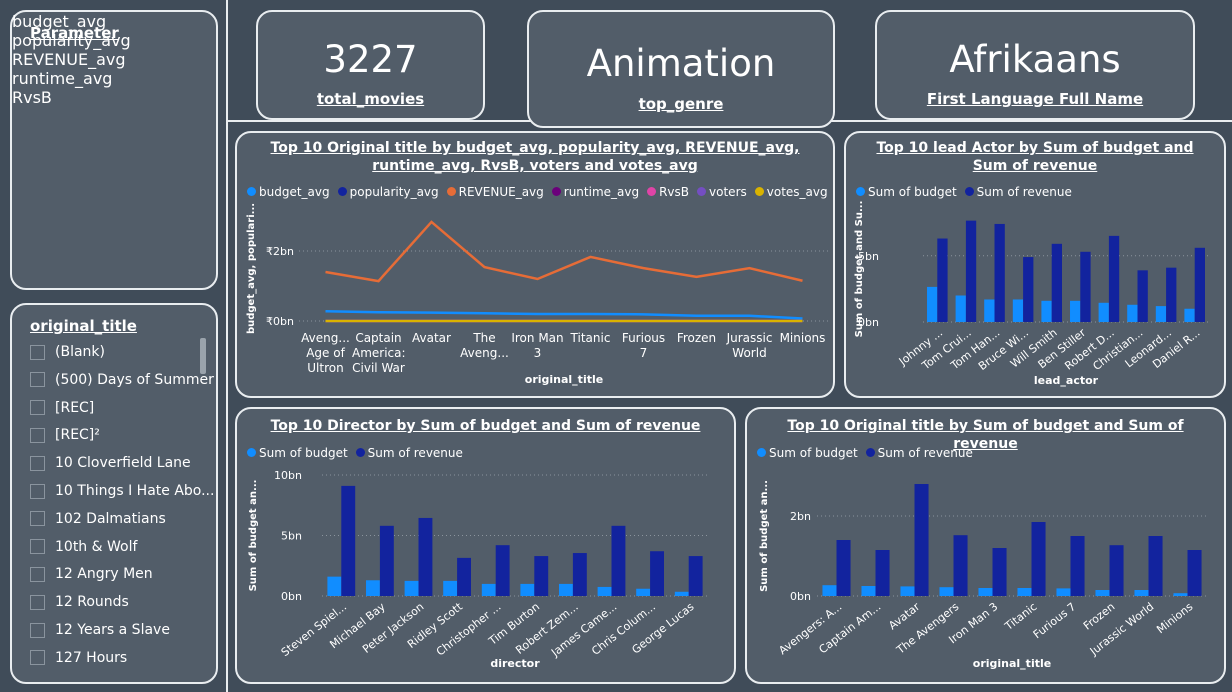  Describe the element at coordinates (294, 192) in the screenshot. I see `legend-label: budget_avg` at that location.